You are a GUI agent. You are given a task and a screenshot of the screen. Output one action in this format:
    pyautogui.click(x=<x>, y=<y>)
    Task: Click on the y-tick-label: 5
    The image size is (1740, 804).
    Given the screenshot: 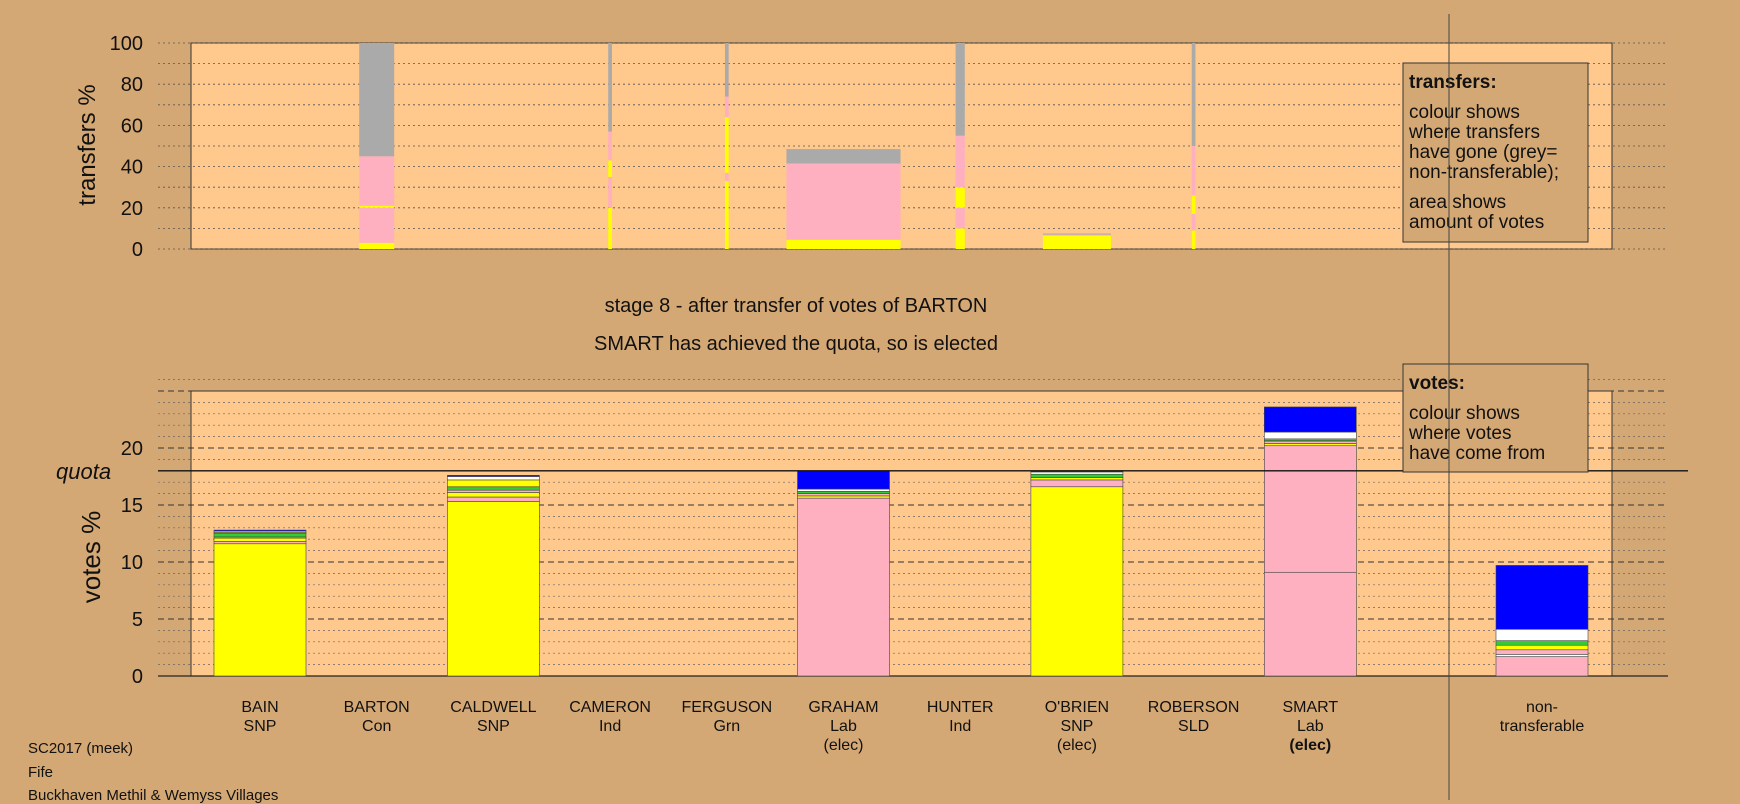 What is the action you would take?
    pyautogui.click(x=137, y=620)
    